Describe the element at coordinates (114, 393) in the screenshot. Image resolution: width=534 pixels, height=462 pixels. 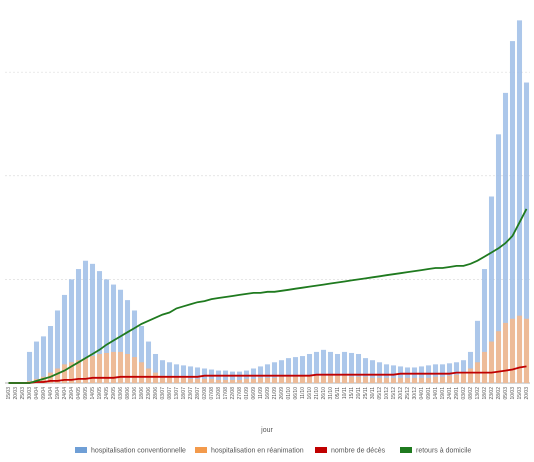
I see `x-tick-label: 29/05` at that location.